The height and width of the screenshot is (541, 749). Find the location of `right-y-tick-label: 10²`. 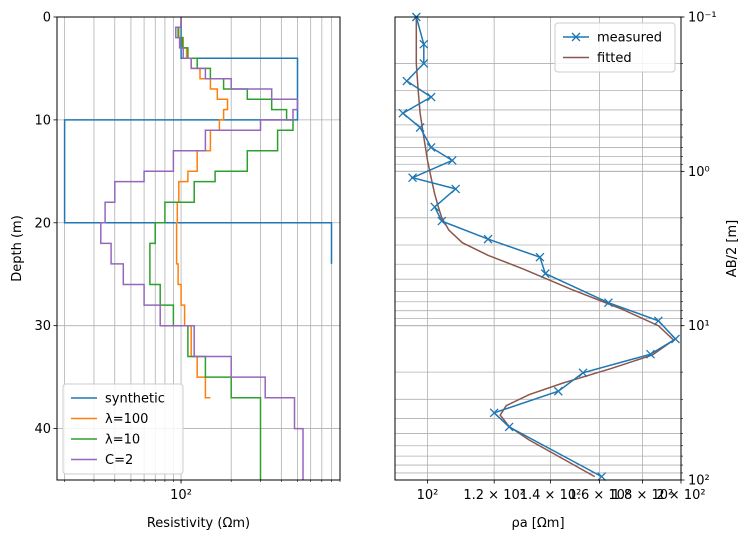

right-y-tick-label: 10² is located at coordinates (699, 481).